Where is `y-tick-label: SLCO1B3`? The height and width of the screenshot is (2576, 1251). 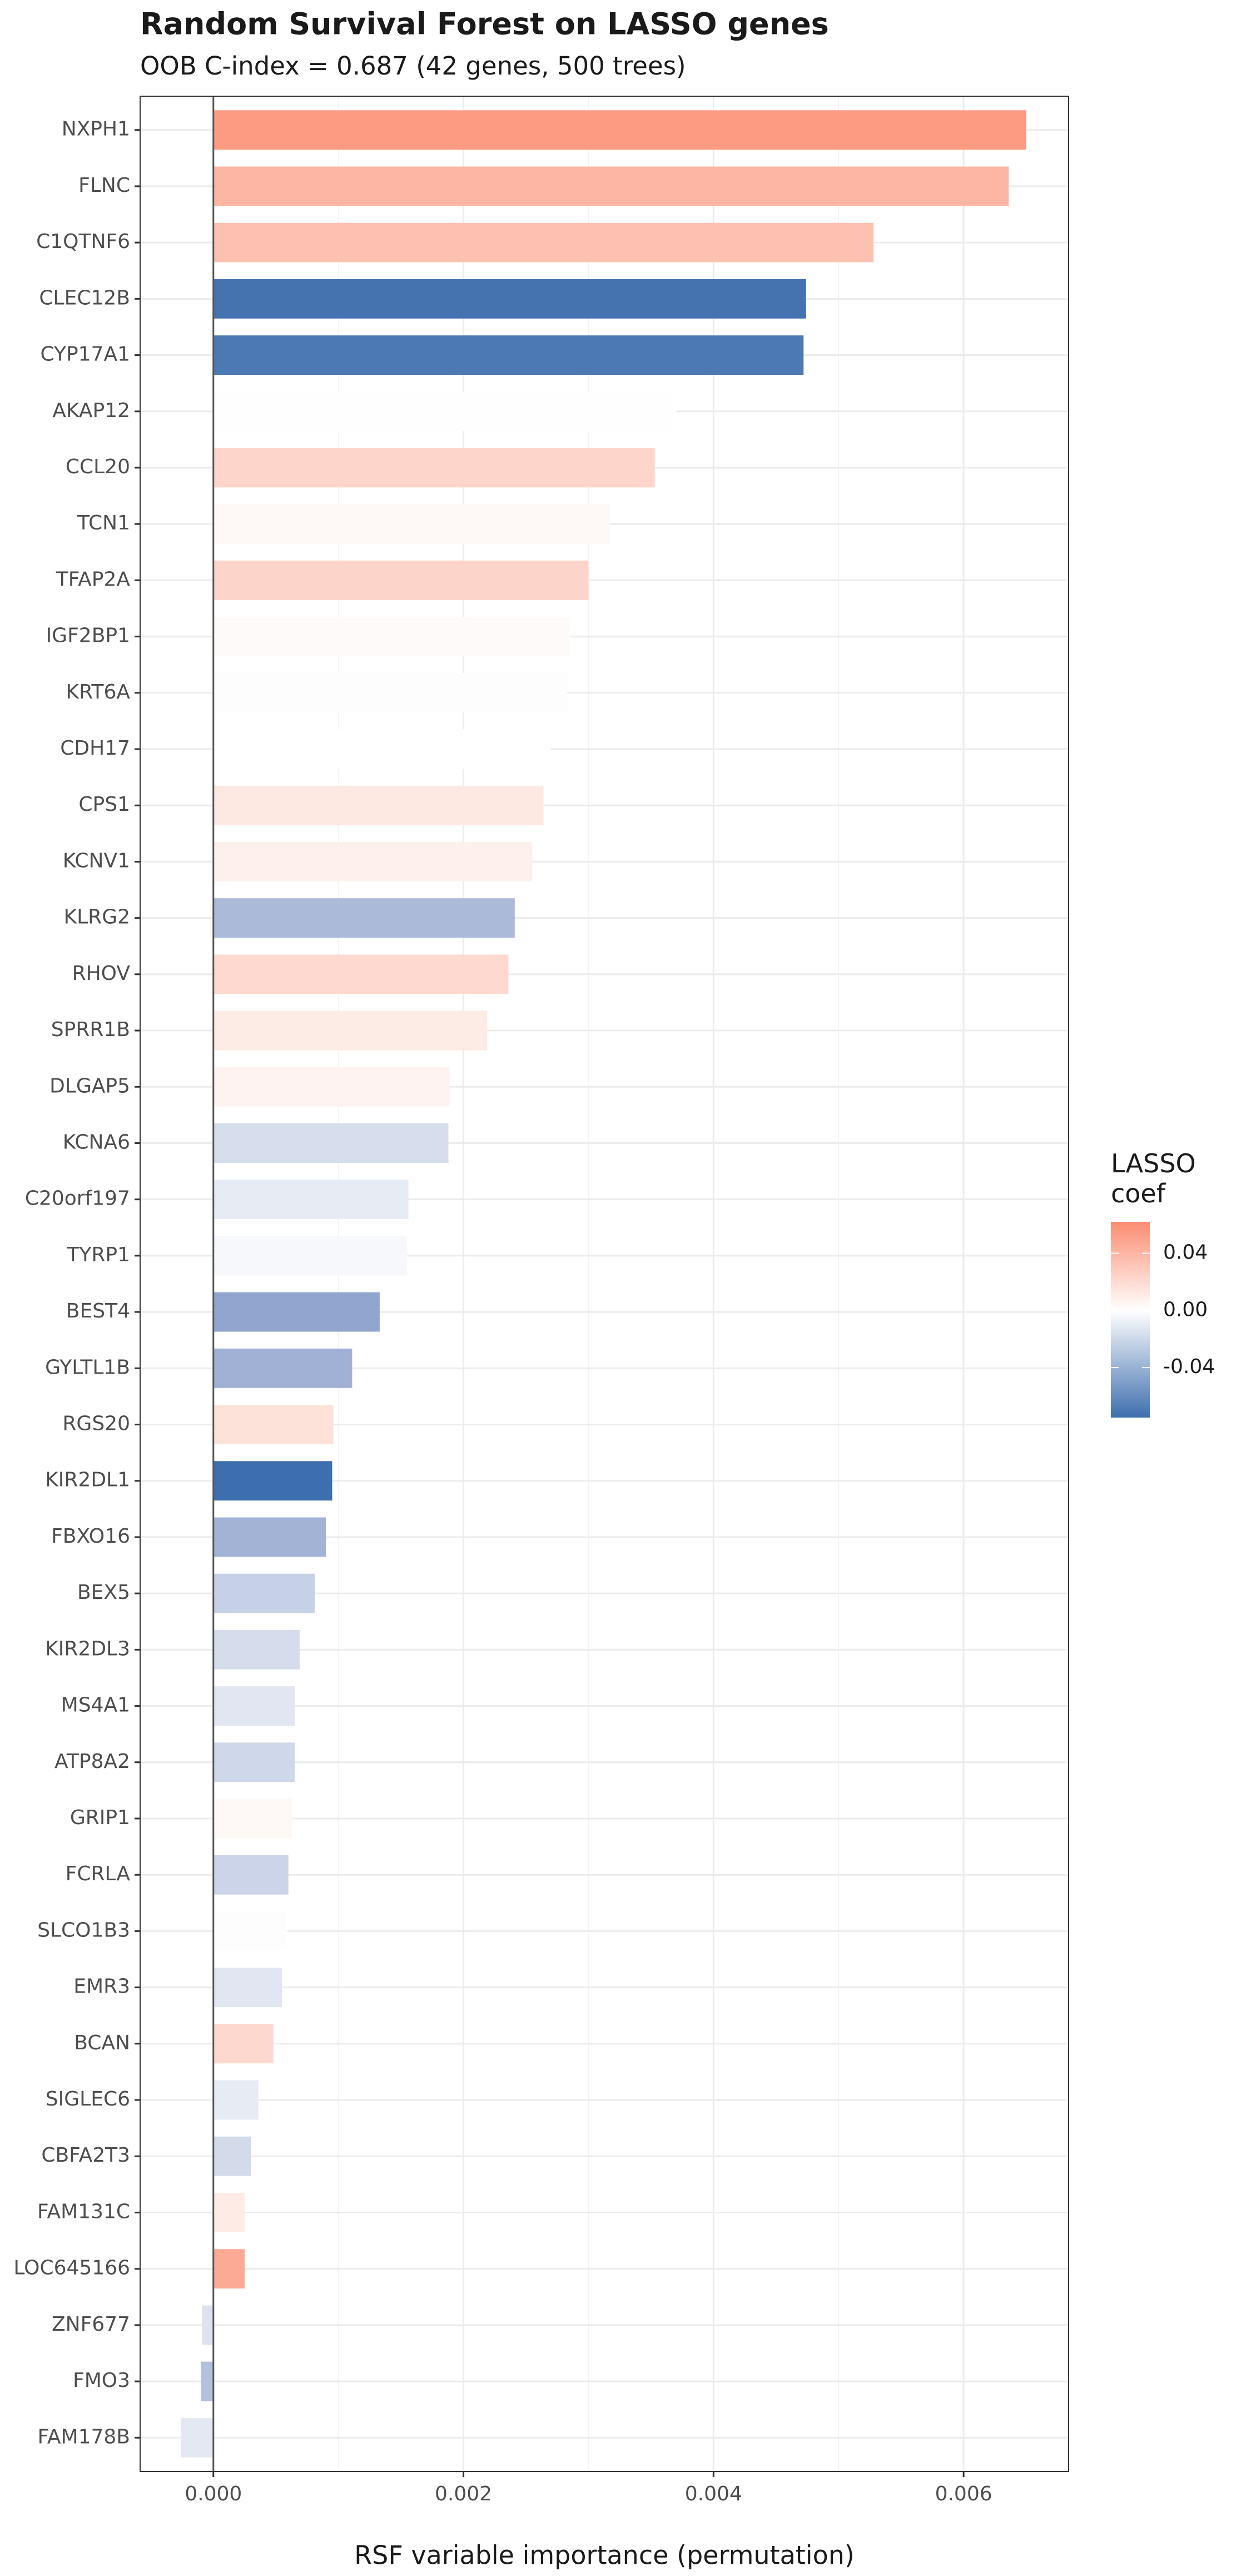 y-tick-label: SLCO1B3 is located at coordinates (83, 1930).